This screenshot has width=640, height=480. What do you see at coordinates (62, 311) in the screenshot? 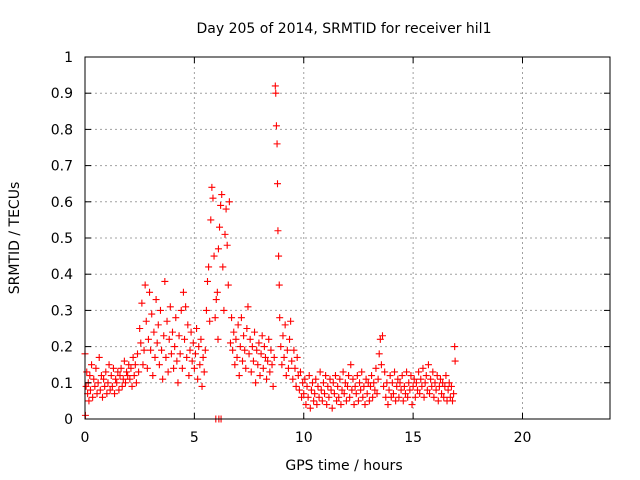
I see `y-tick-label: 0.3` at bounding box center [62, 311].